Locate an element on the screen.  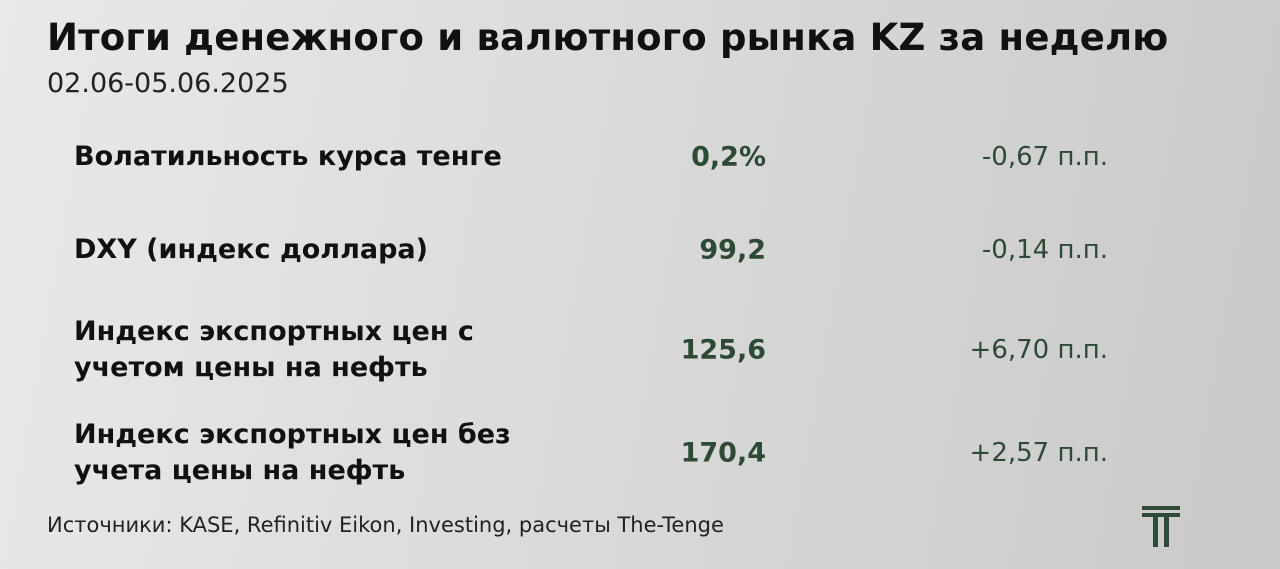
row-change: +6,70 п.п. is located at coordinates (1038, 350).